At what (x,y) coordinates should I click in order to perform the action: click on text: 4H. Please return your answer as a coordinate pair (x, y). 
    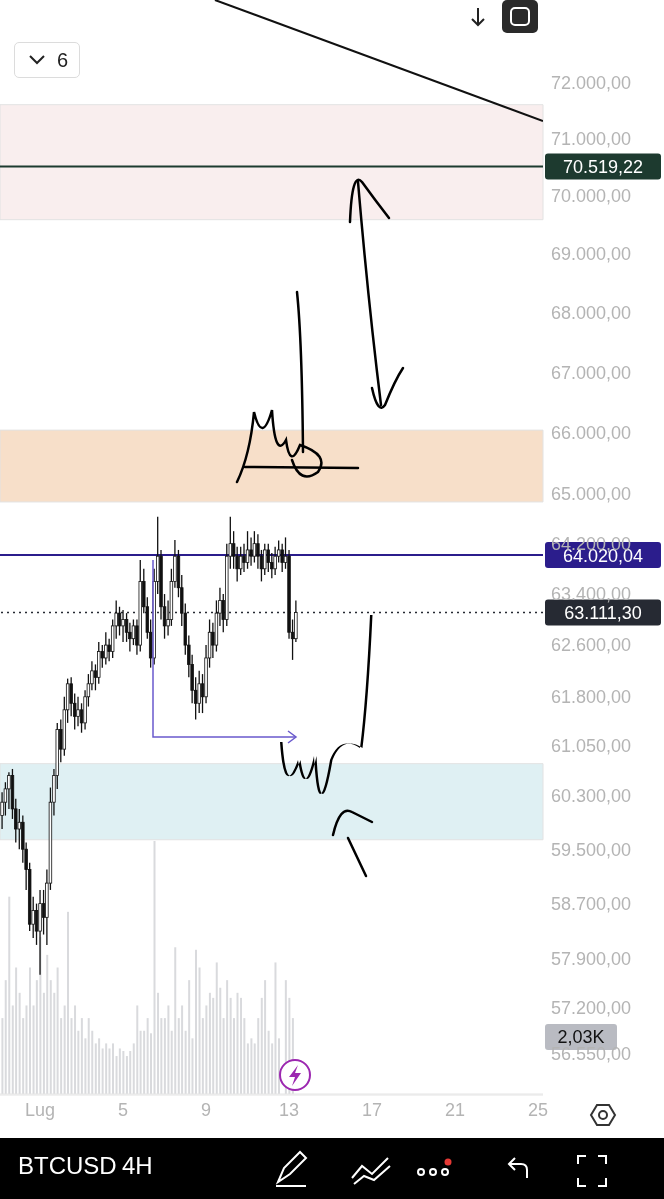
    Looking at the image, I should click on (137, 1166).